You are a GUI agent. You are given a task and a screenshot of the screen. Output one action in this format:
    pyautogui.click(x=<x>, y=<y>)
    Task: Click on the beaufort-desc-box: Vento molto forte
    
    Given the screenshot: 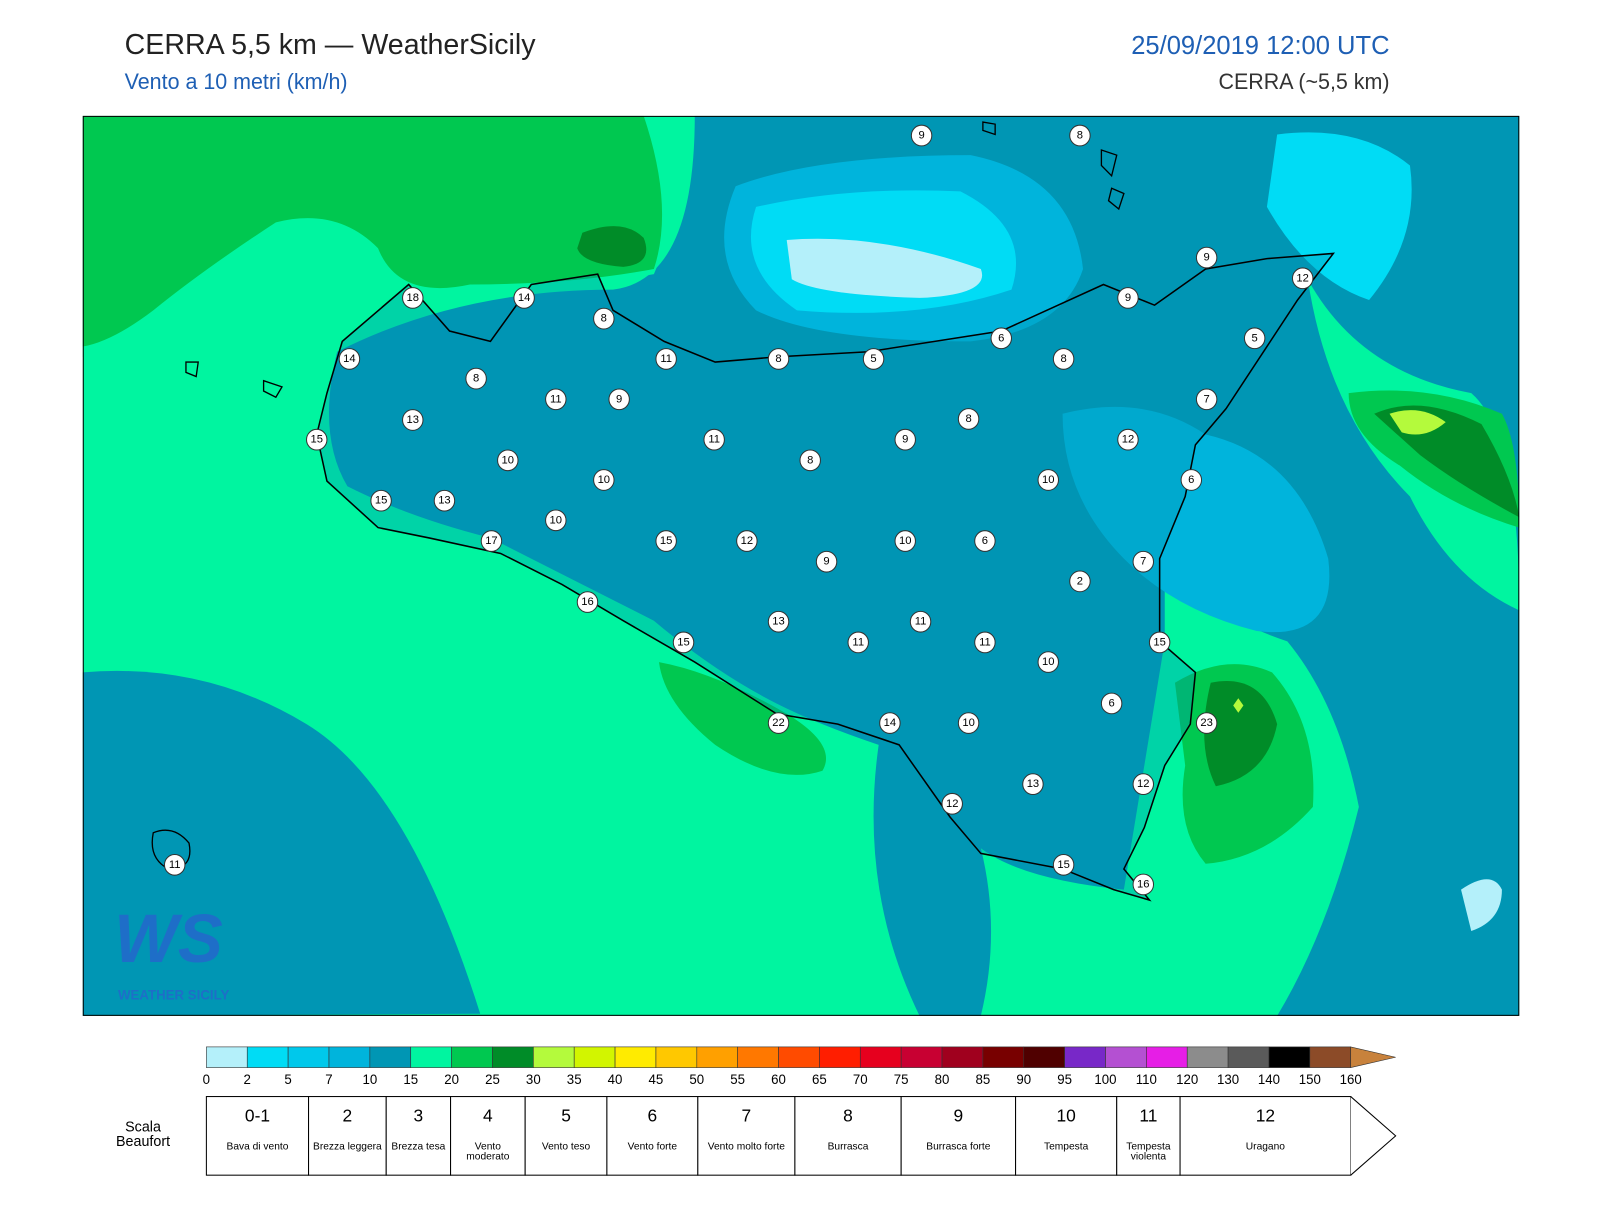 What is the action you would take?
    pyautogui.click(x=746, y=1147)
    